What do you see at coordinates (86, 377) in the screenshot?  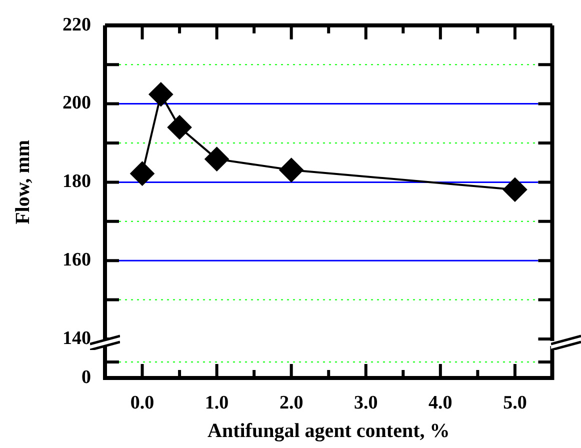 I see `text: 0` at bounding box center [86, 377].